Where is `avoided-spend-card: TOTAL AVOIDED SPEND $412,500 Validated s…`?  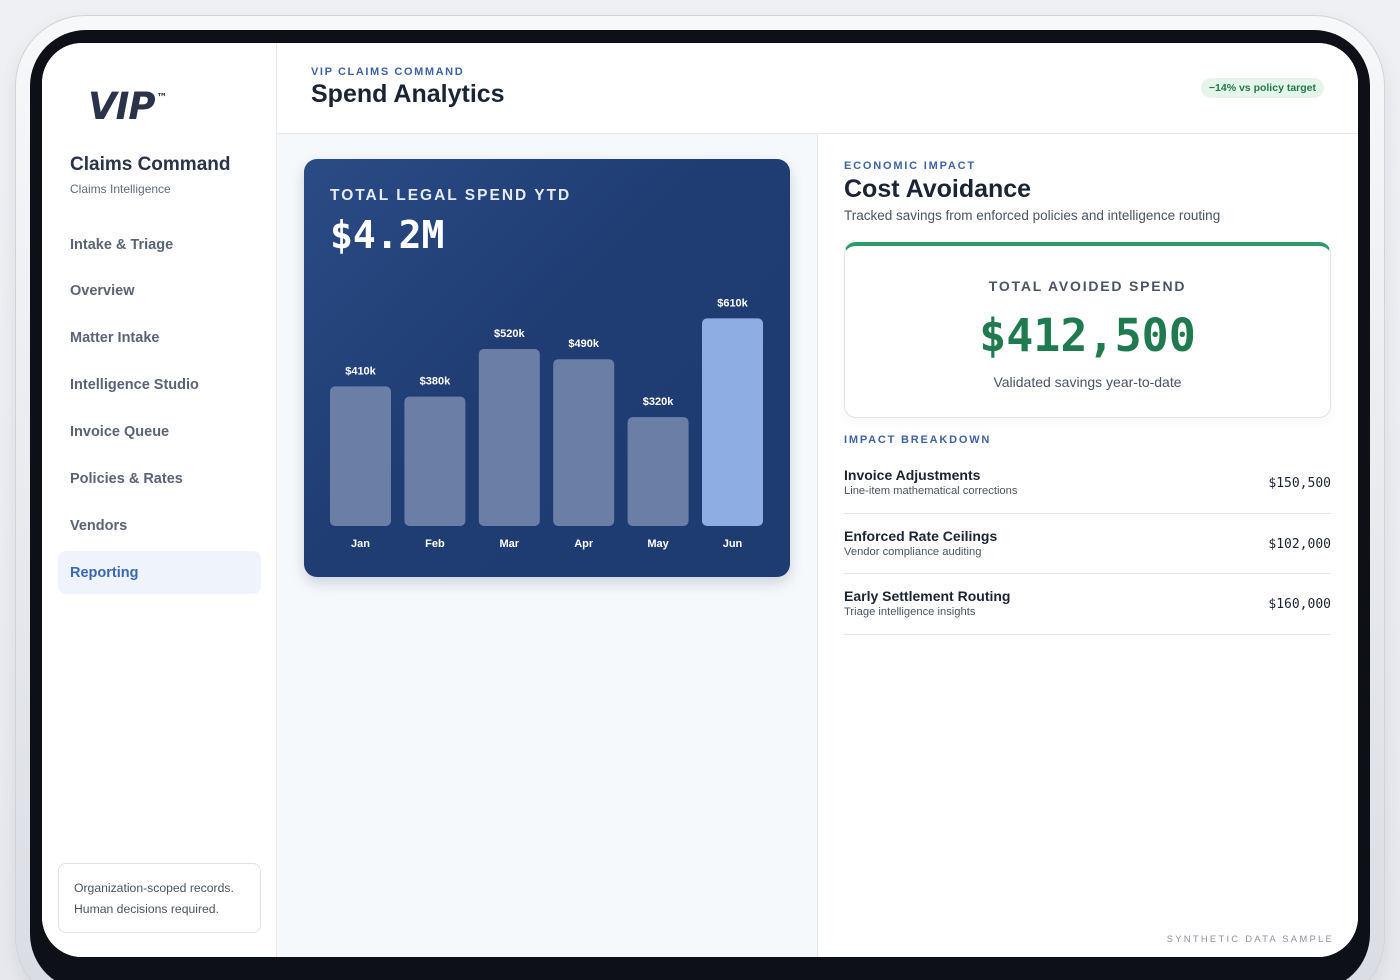
avoided-spend-card: TOTAL AVOIDED SPEND $412,500 Validated s… is located at coordinates (1087, 330).